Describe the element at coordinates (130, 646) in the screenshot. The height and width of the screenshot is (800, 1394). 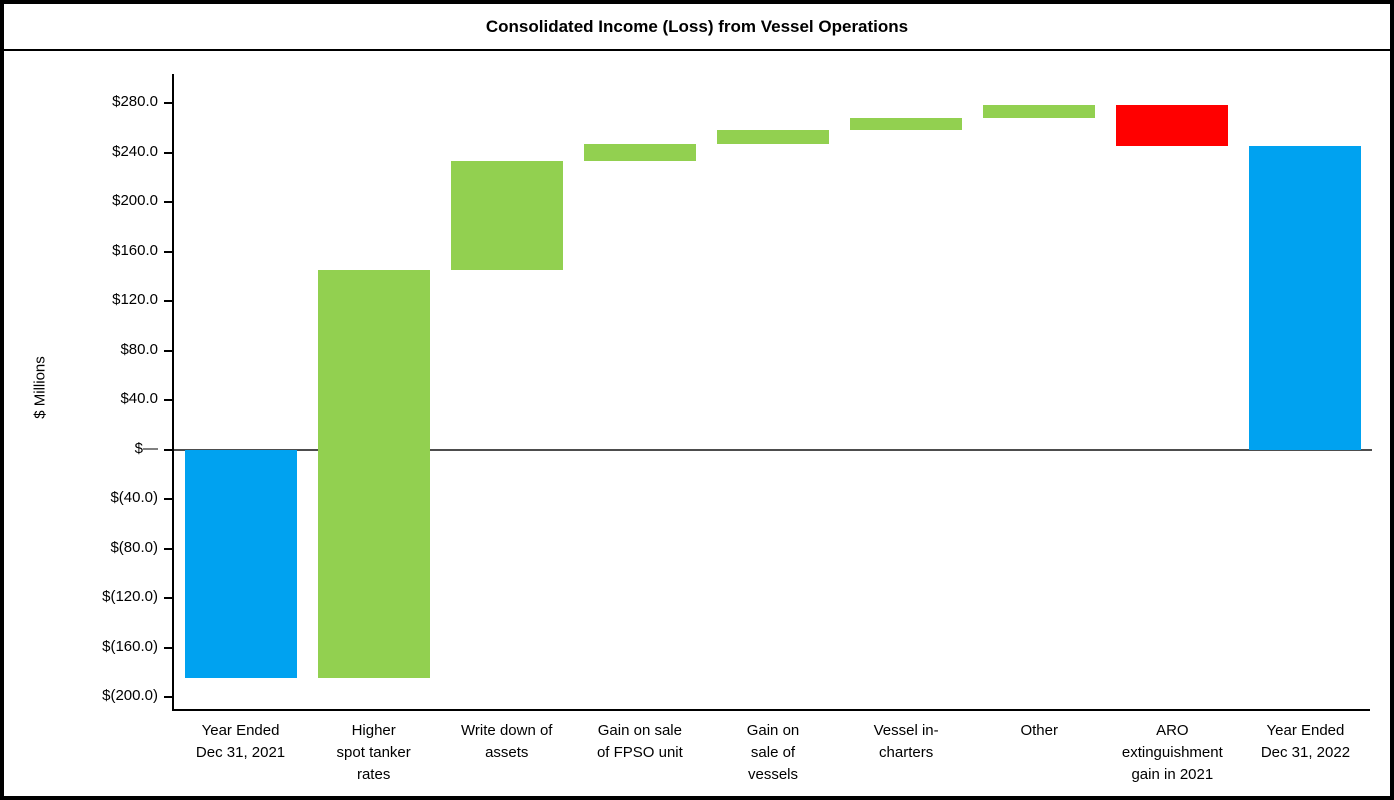
I see `y-tick-label: $(160.0)` at that location.